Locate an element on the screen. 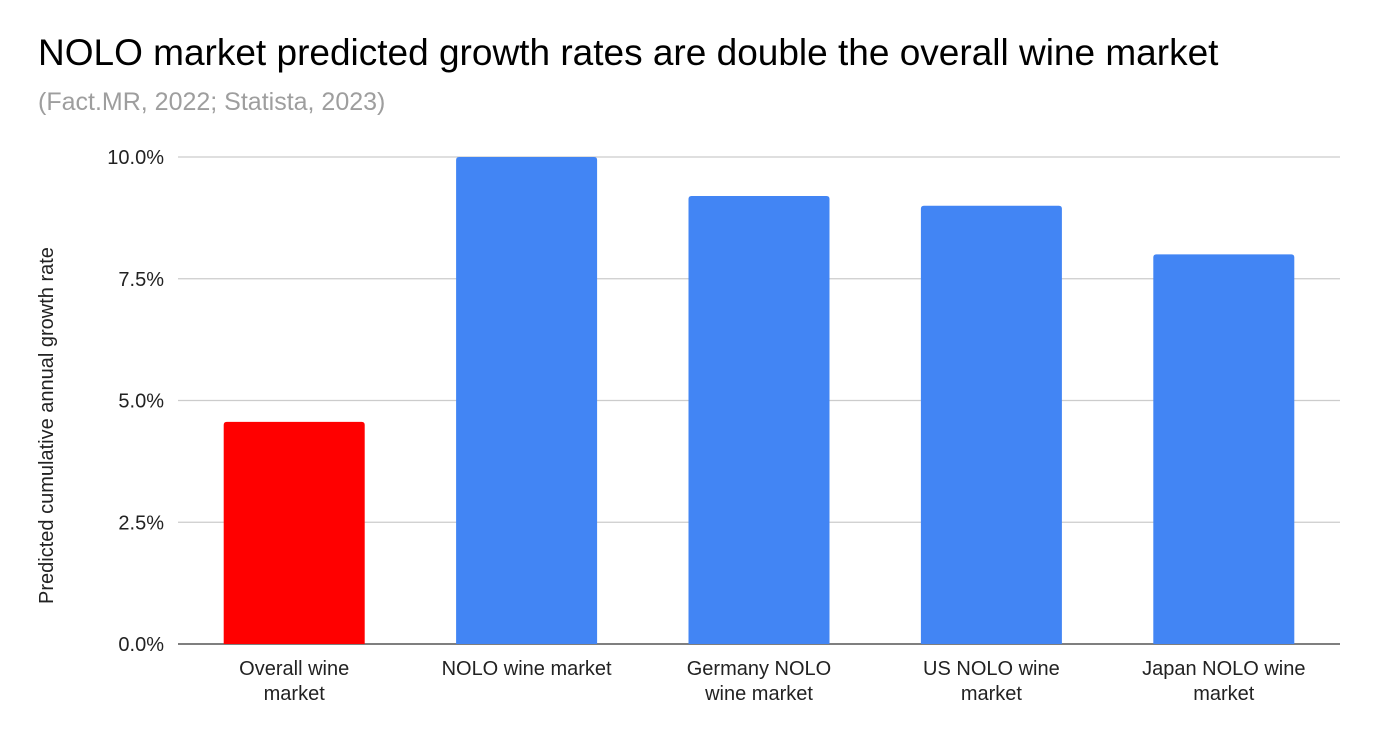 This screenshot has height=742, width=1378. y-tick-label: 10.0% is located at coordinates (135, 158).